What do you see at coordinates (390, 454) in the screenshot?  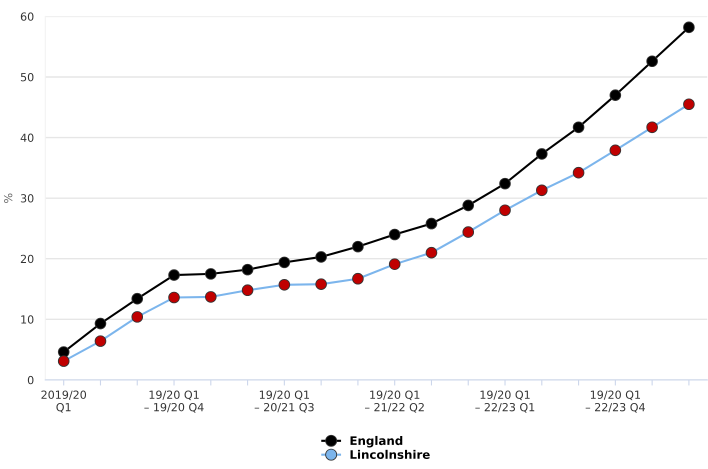 I see `legend-label: Lincolnshire` at bounding box center [390, 454].